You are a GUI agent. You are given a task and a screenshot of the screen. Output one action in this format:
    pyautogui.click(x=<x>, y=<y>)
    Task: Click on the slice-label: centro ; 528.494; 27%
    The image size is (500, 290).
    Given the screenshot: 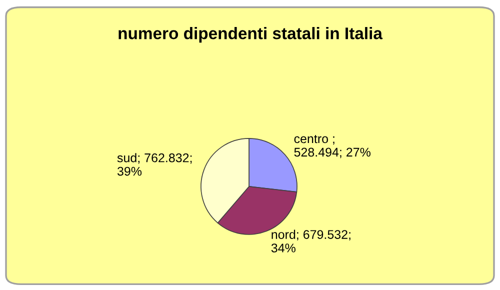 What is the action you would take?
    pyautogui.click(x=332, y=146)
    